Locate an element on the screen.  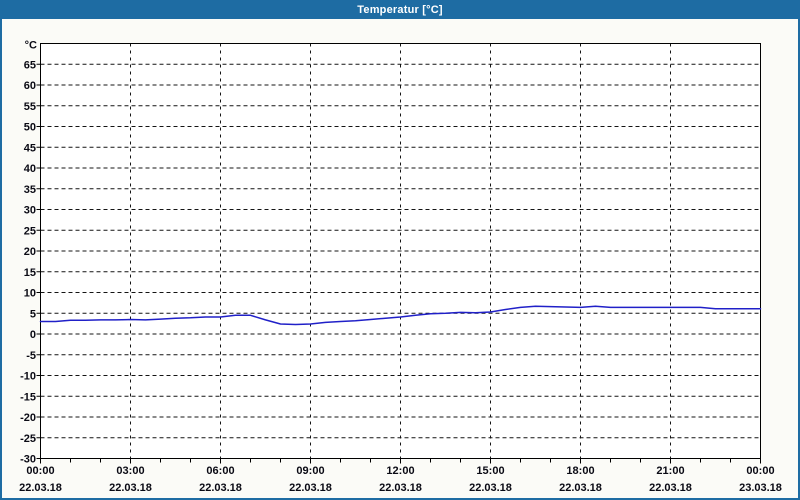
svg-text: -15 is located at coordinates (28, 397).